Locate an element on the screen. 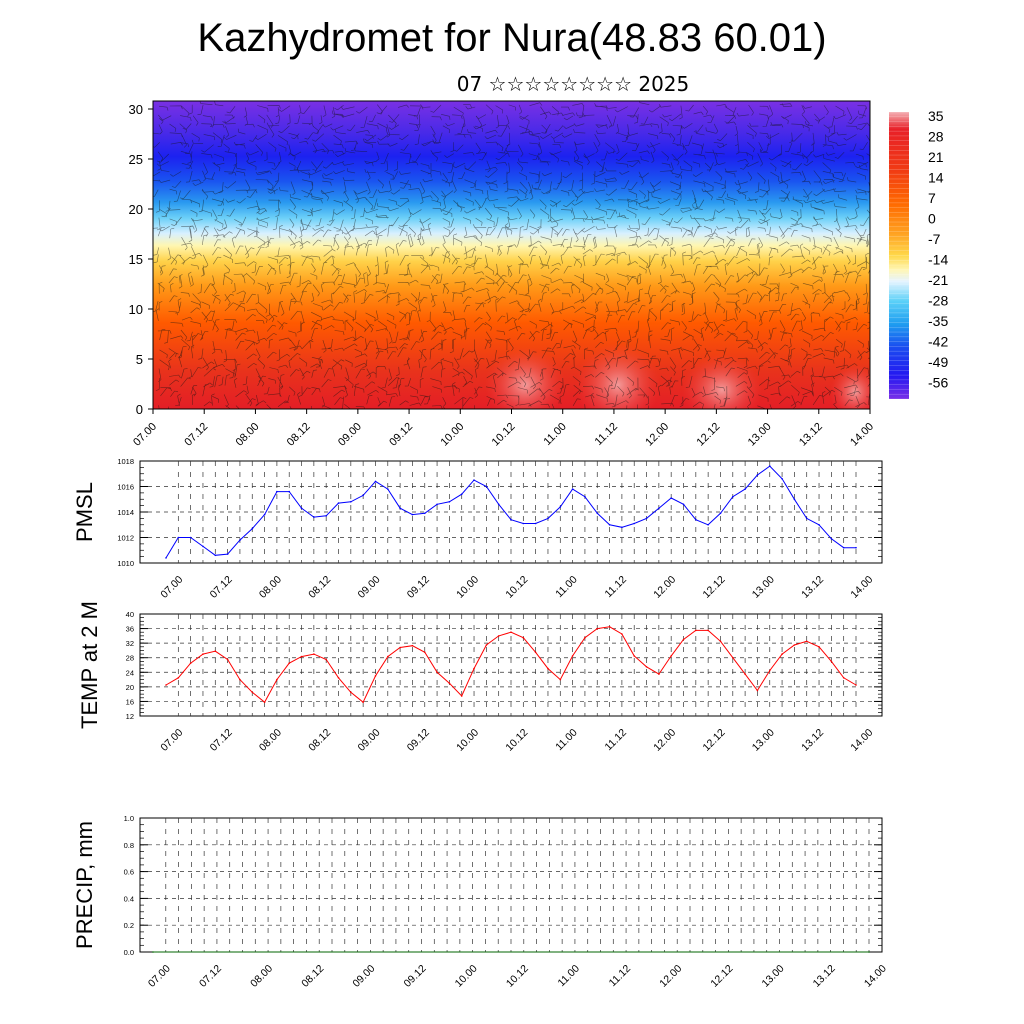 The height and width of the screenshot is (1024, 1024). heatmap-y-tick-label: 0 is located at coordinates (139, 409).